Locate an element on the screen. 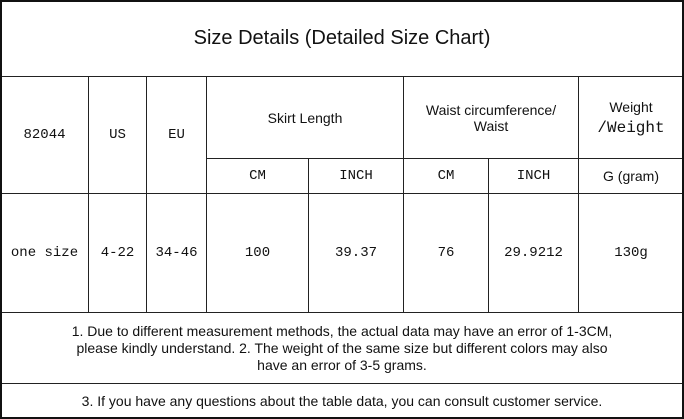 This screenshot has width=684, height=419. unit-cell: G (gram) is located at coordinates (631, 176).